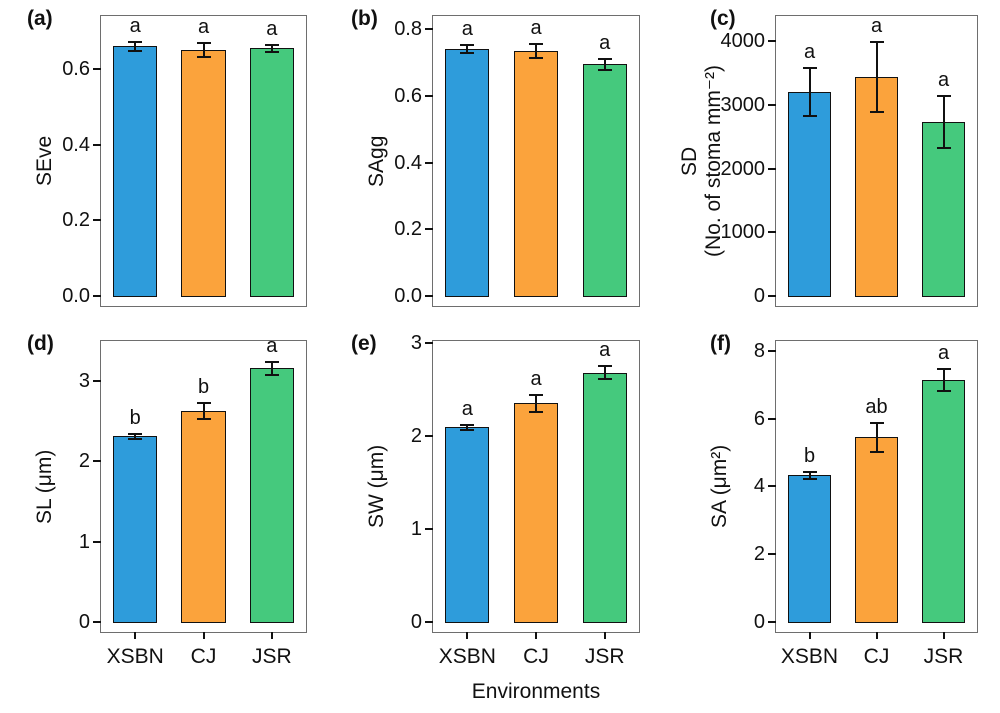 This screenshot has height=713, width=1000. What do you see at coordinates (743, 232) in the screenshot?
I see `y-tick-label: 1000` at bounding box center [743, 232].